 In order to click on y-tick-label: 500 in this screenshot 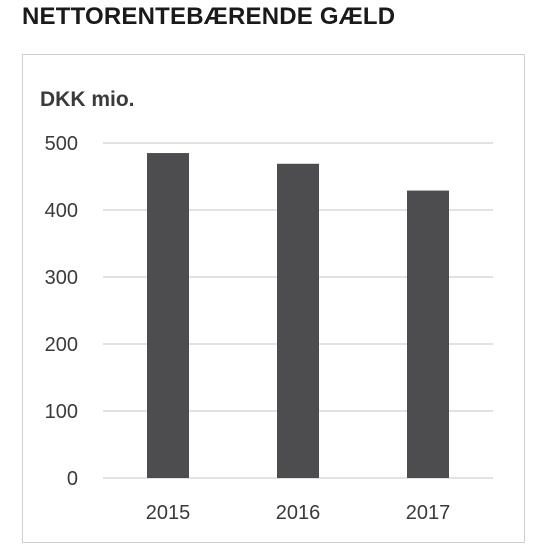, I will do `click(61, 144)`.